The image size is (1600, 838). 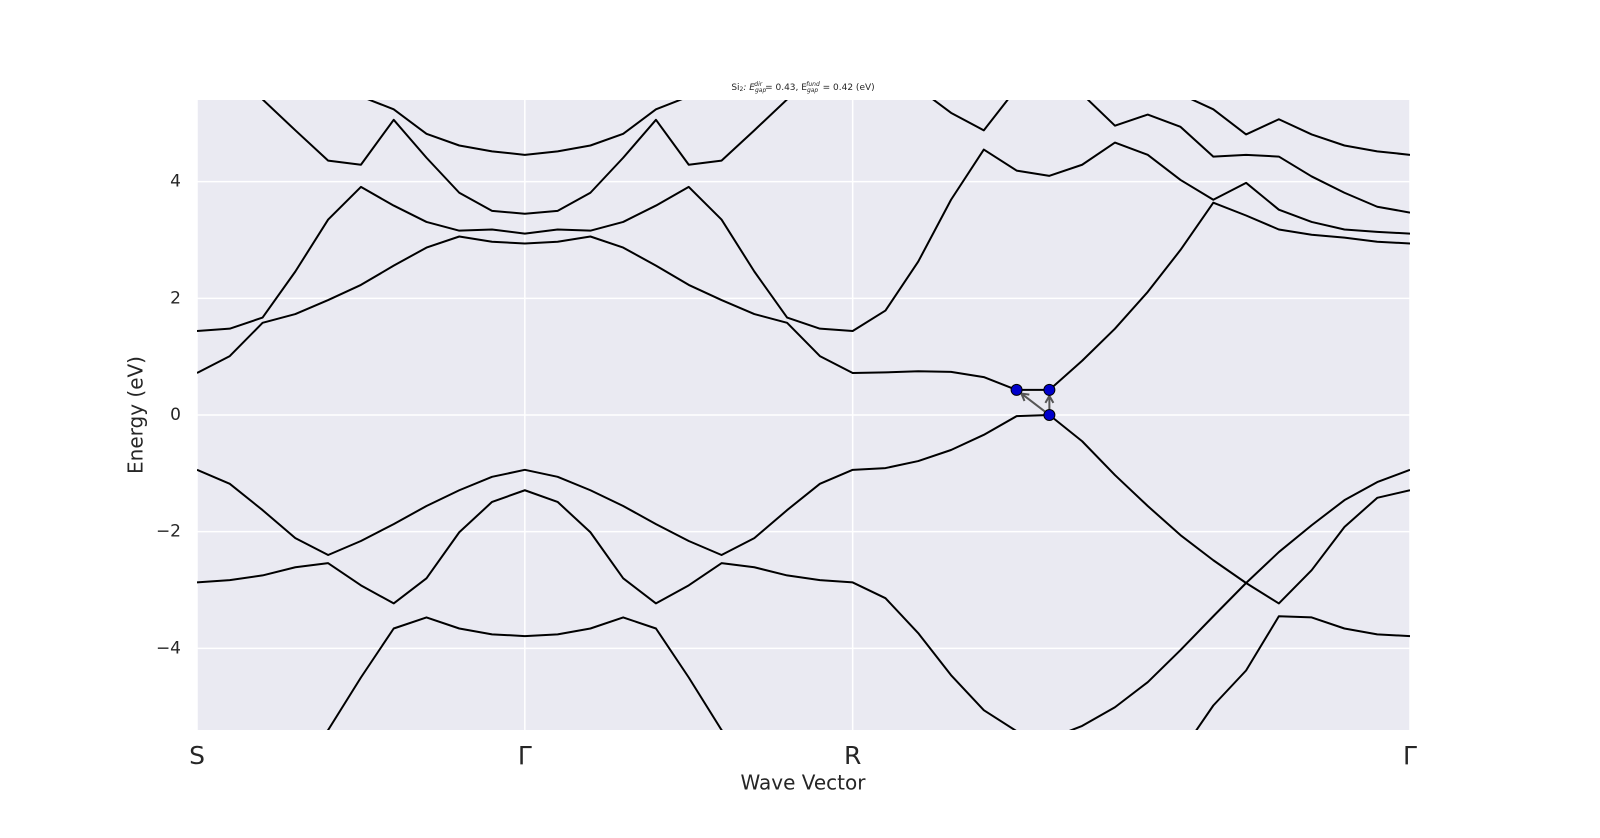 What do you see at coordinates (852, 755) in the screenshot?
I see `x-tick-label: R` at bounding box center [852, 755].